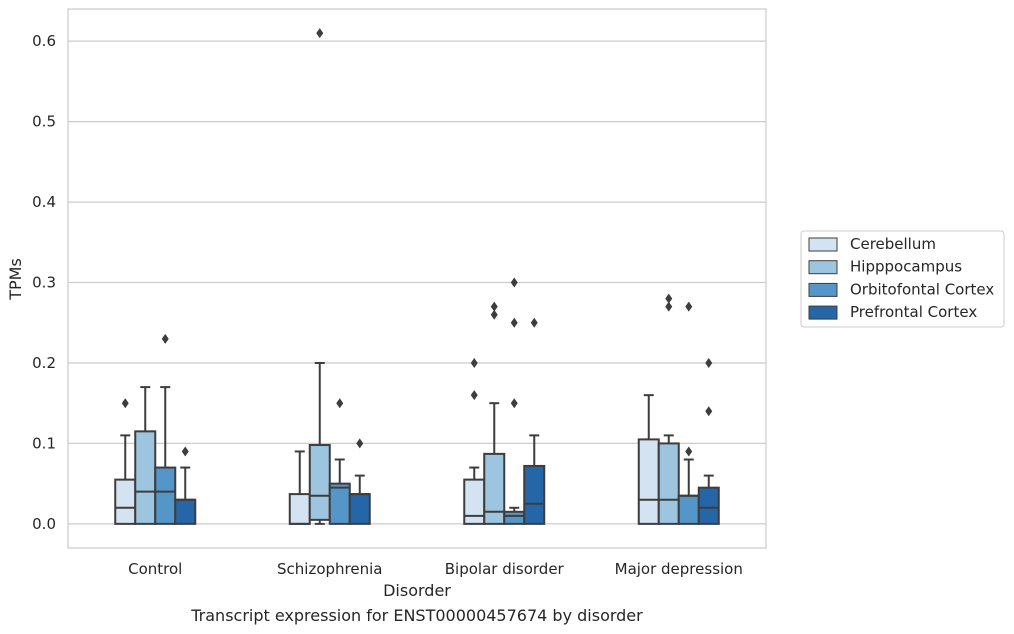 The image size is (1014, 634). I want to click on y-tick-label: 0.6, so click(44, 41).